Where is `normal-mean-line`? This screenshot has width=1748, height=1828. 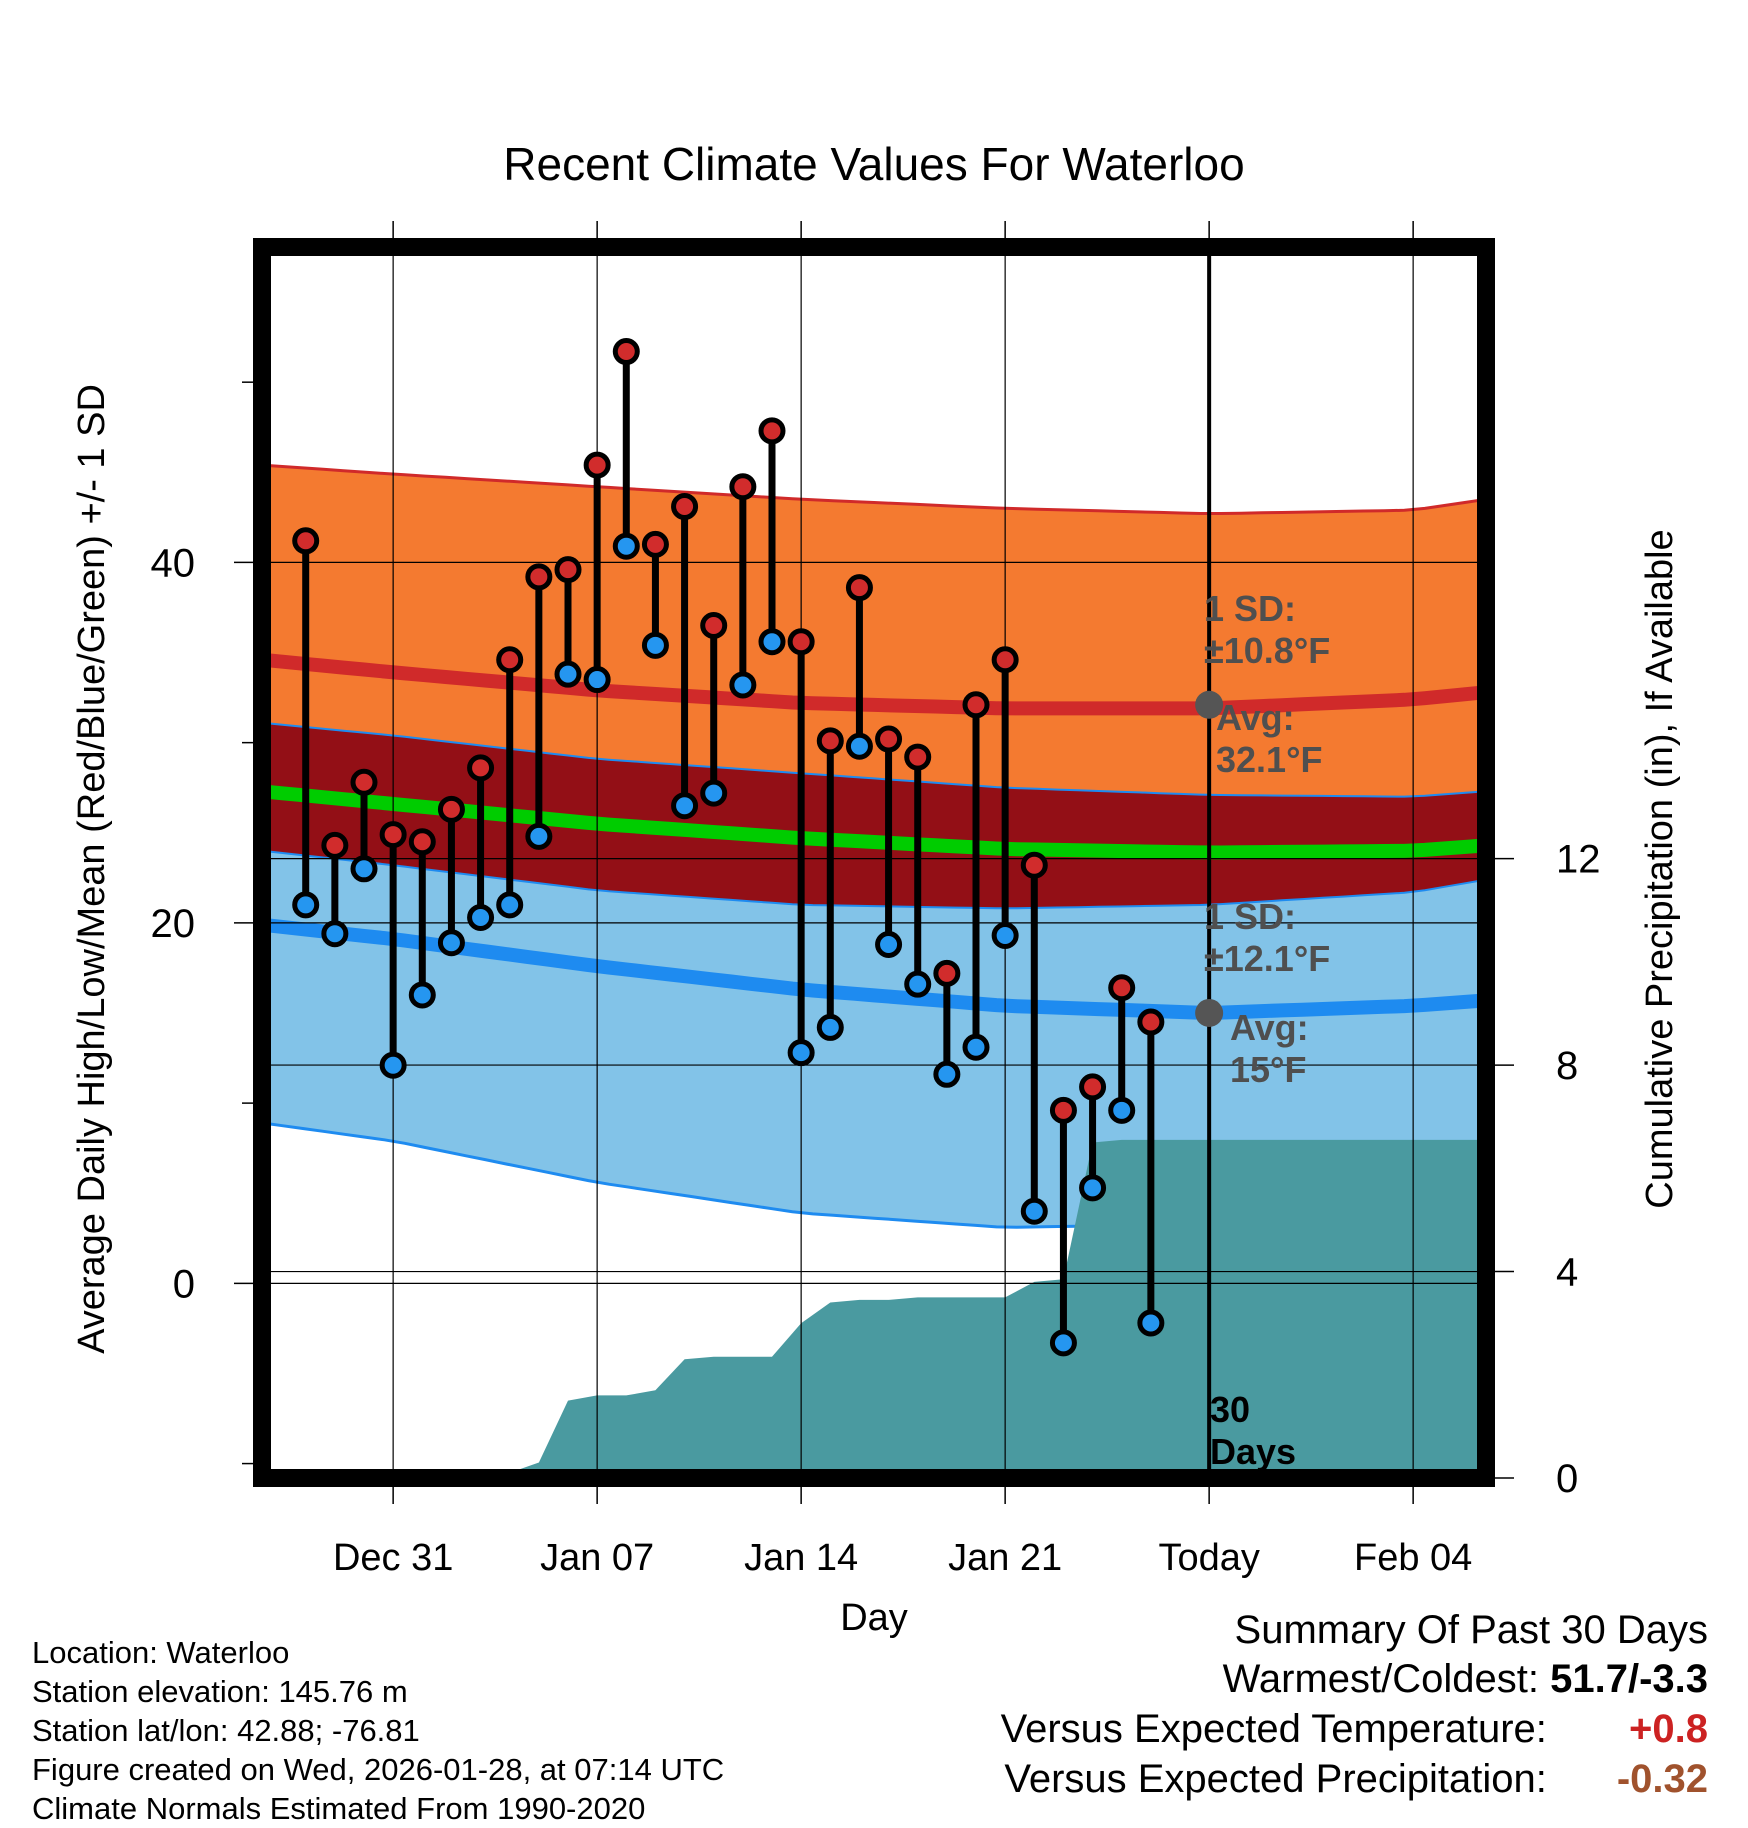
normal-mean-line is located at coordinates (874, 822).